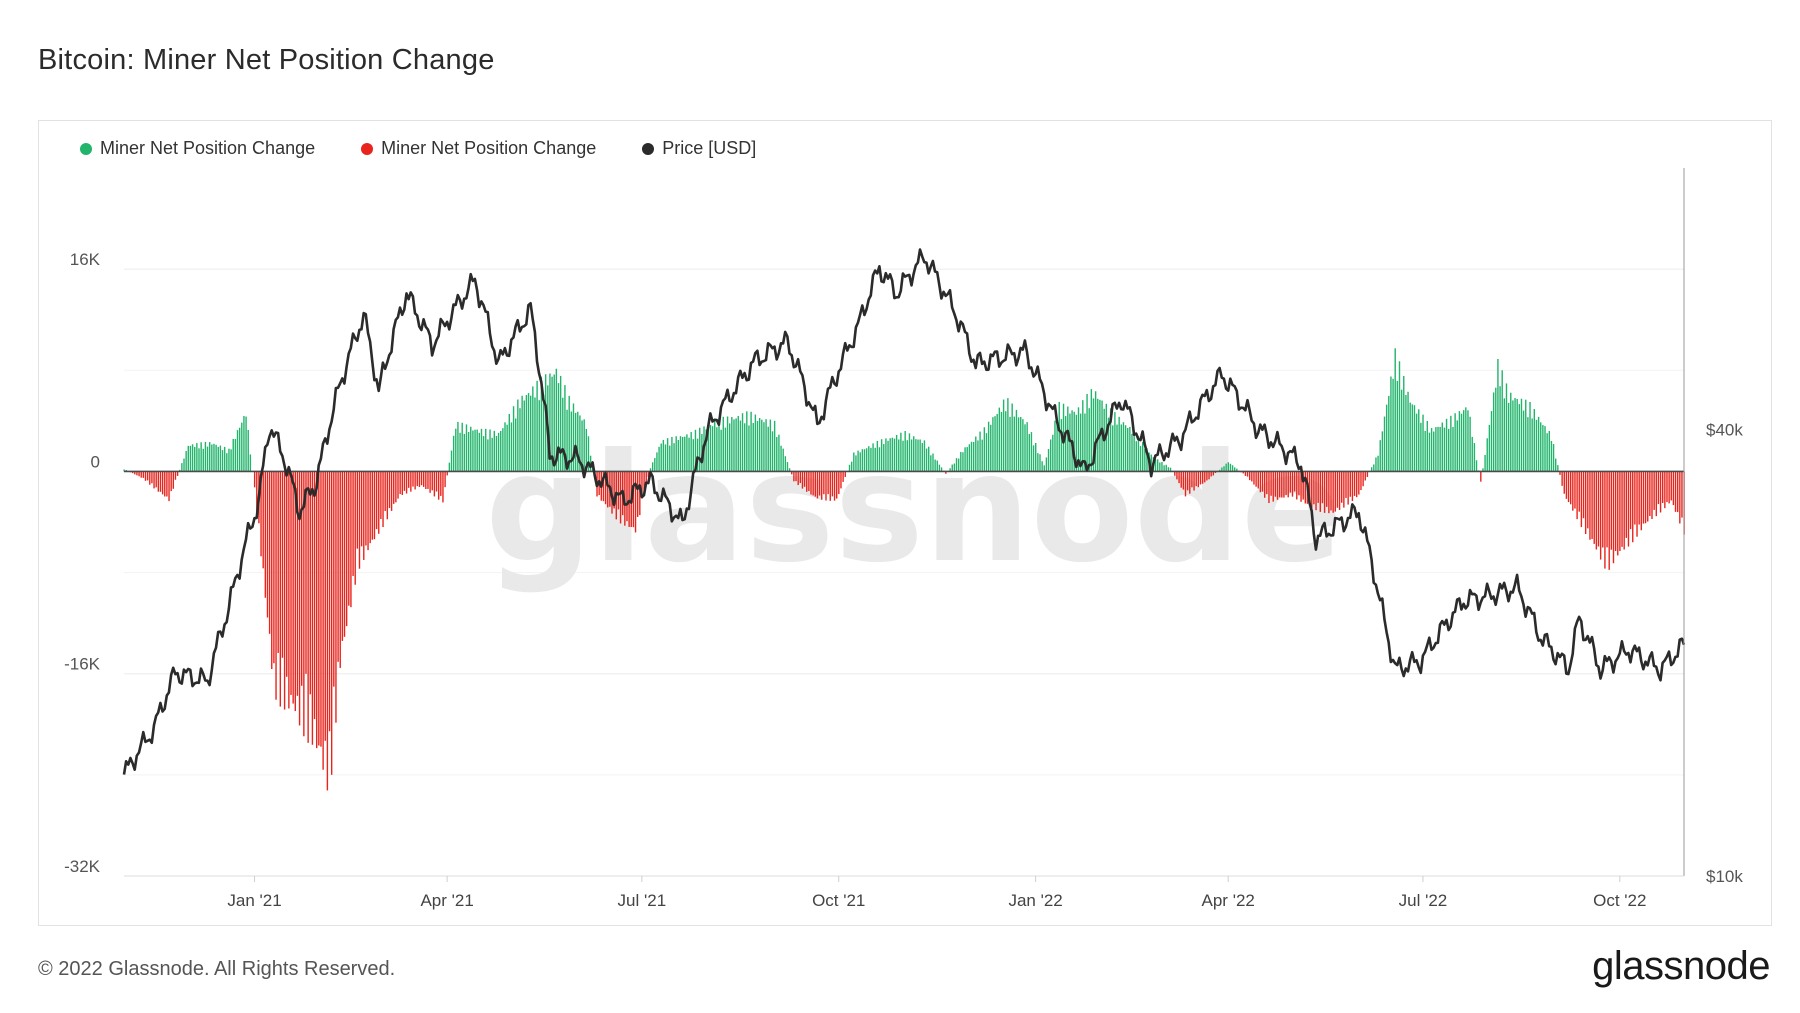 Image resolution: width=1800 pixels, height=1013 pixels. Describe the element at coordinates (1423, 900) in the screenshot. I see `x-tick-label: Jul '22` at that location.